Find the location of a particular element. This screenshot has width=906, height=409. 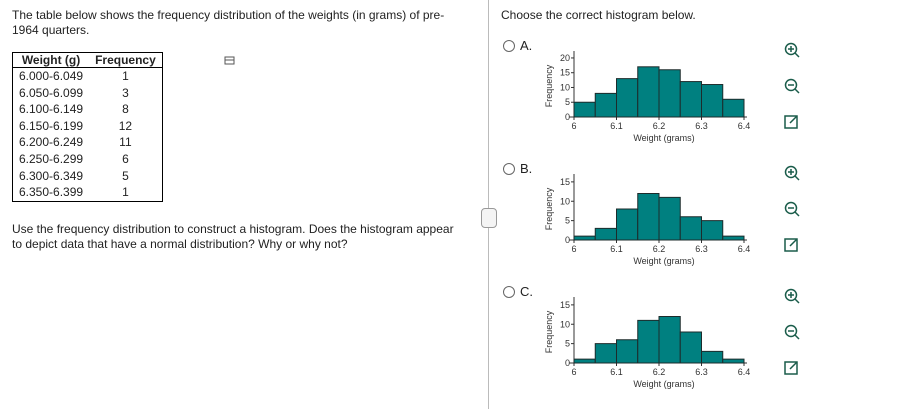

cell: 6.200-6.249 is located at coordinates (51, 142).